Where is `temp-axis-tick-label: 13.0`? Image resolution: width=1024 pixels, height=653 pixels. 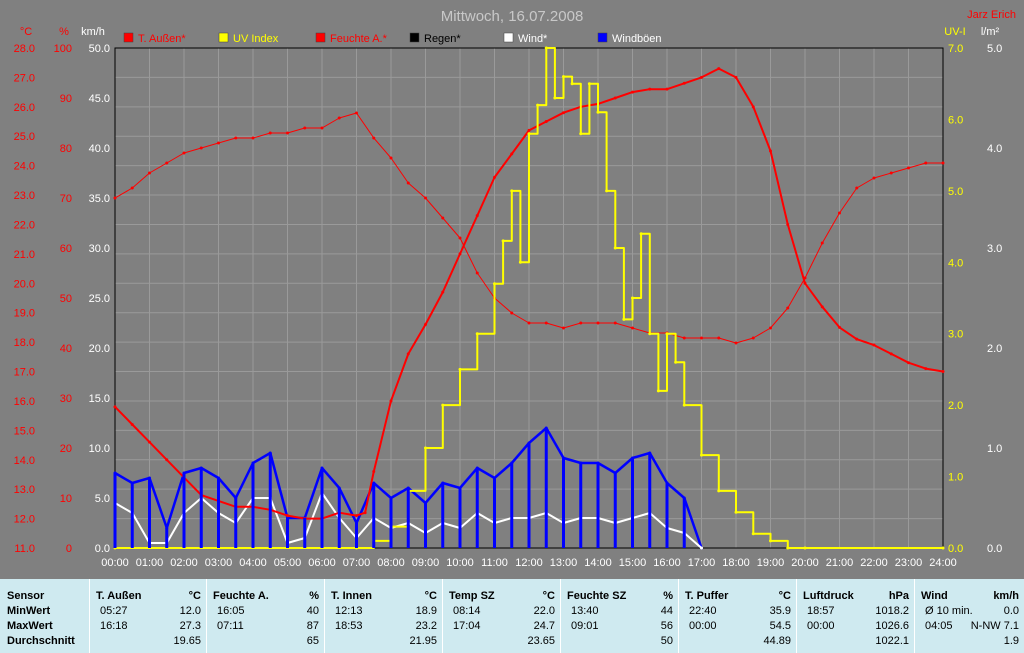
temp-axis-tick-label: 13.0 is located at coordinates (24, 490).